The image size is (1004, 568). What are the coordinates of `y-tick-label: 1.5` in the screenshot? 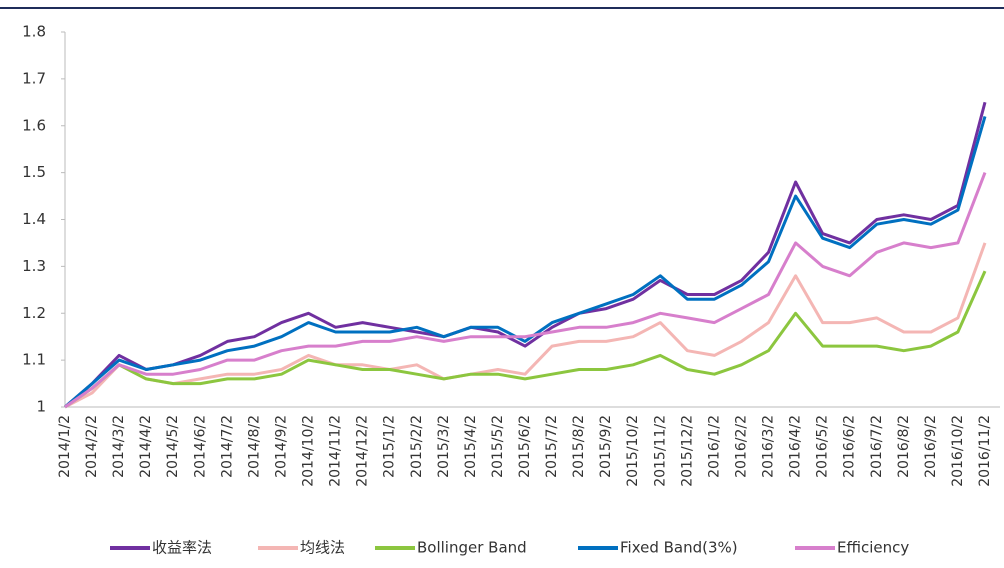 It's located at (34, 172).